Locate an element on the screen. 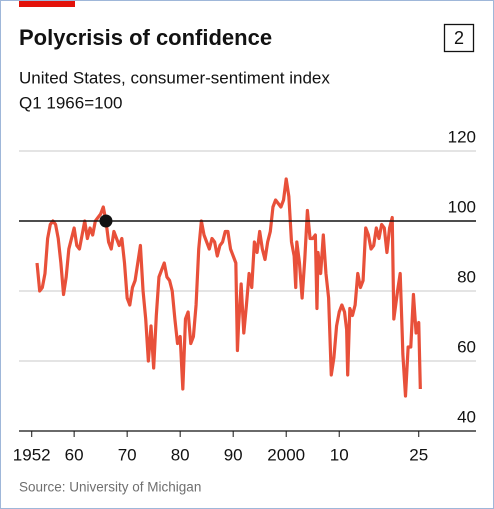 This screenshot has height=509, width=494. y-tick-label: 120 is located at coordinates (462, 136).